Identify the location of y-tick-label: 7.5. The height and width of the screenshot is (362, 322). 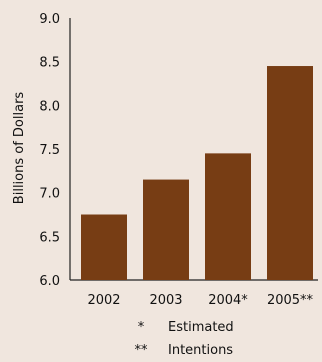
(49, 150).